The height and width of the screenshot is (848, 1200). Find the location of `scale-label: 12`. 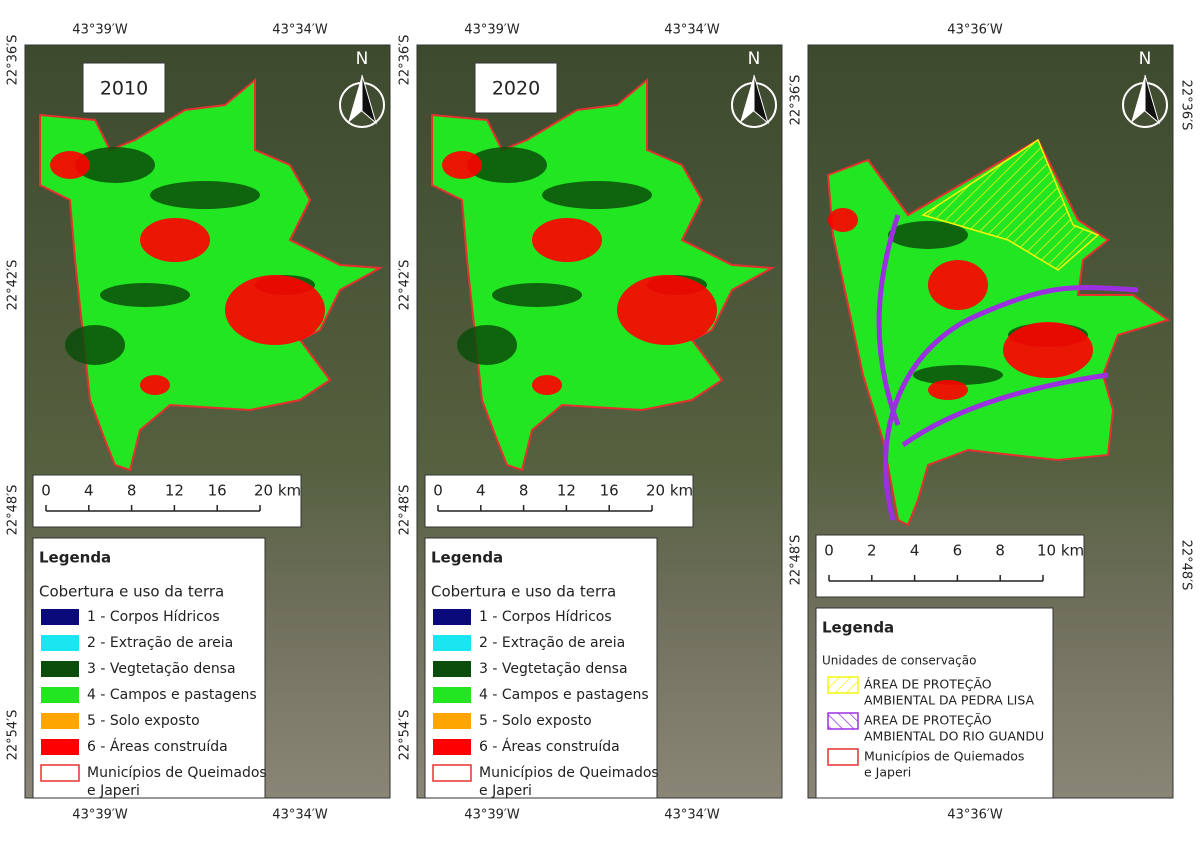

scale-label: 12 is located at coordinates (566, 491).